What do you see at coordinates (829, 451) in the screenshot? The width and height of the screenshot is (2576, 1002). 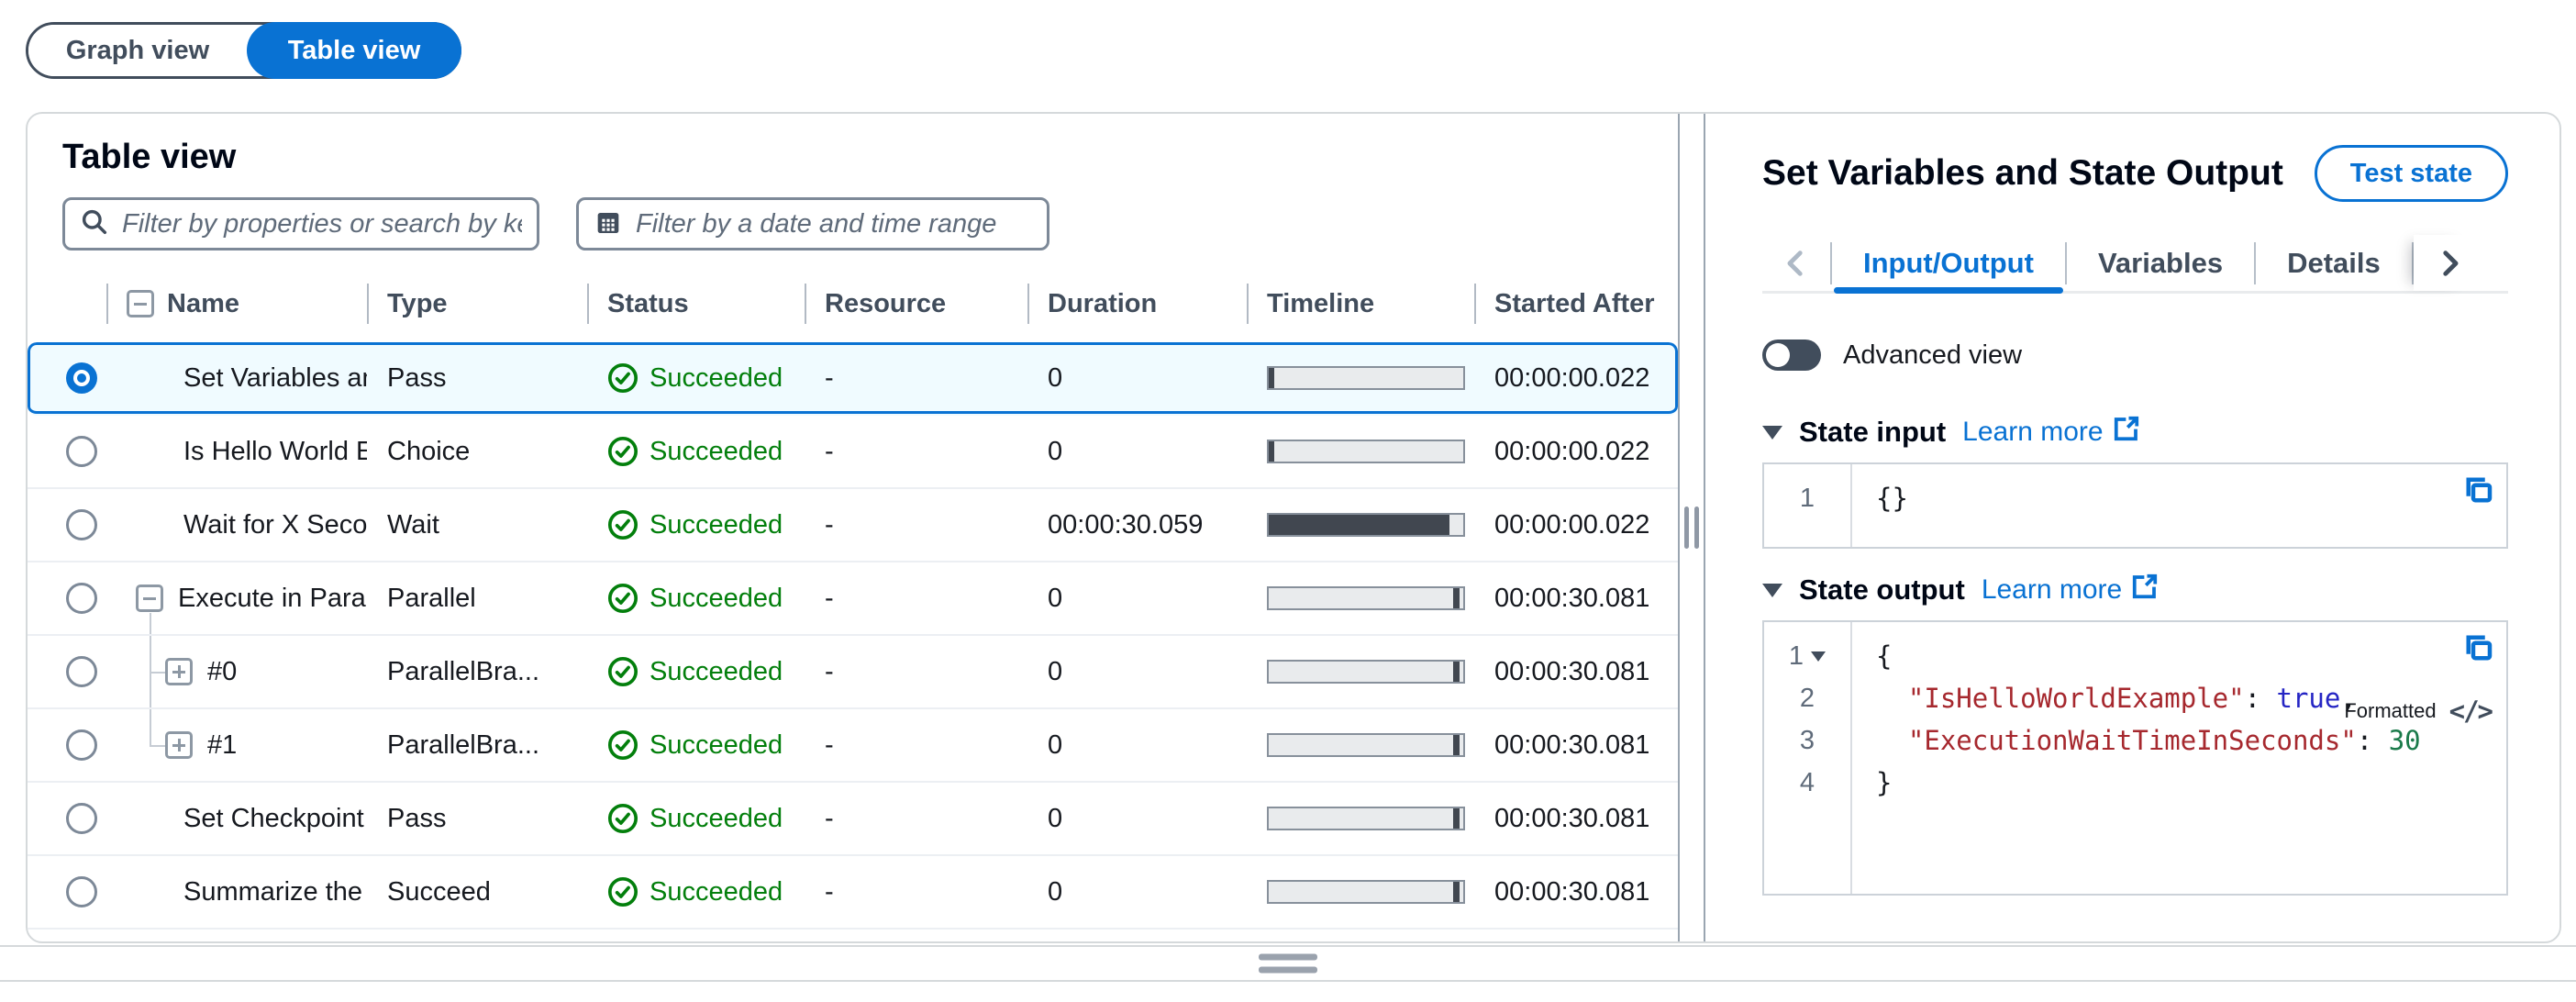 I see `state-resource: -` at bounding box center [829, 451].